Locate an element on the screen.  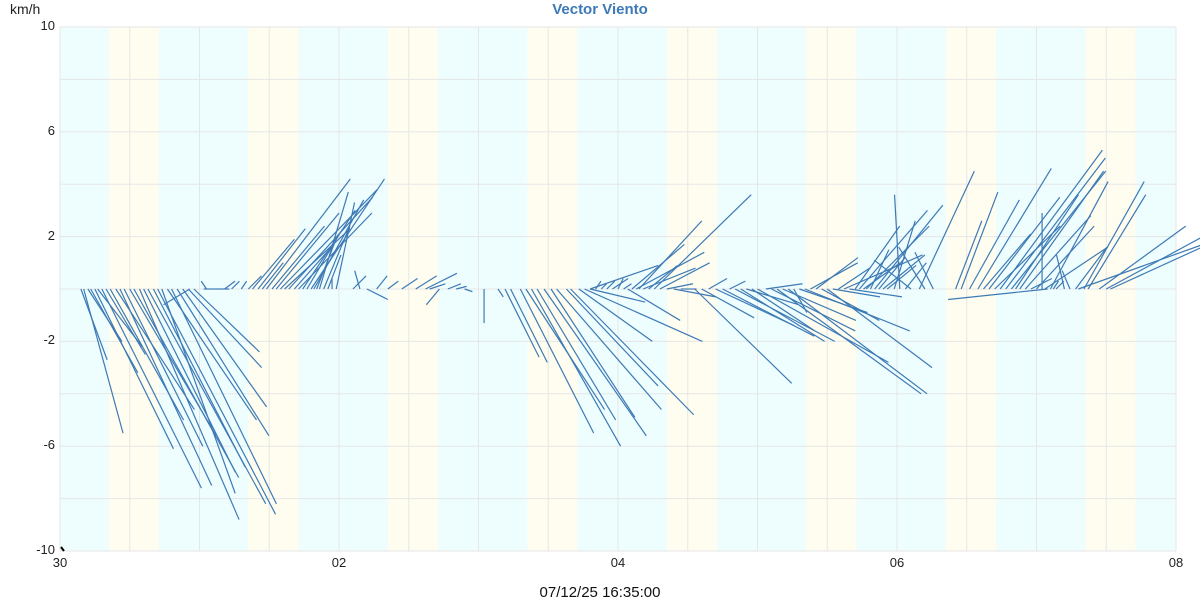
y-tick-label: 2 is located at coordinates (51, 235).